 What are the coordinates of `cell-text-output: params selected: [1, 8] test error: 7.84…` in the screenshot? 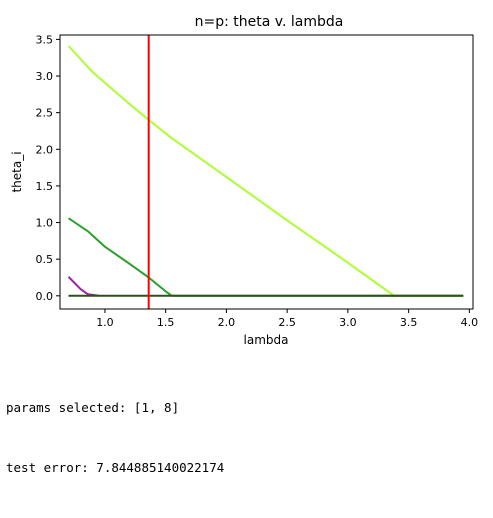 It's located at (115, 438).